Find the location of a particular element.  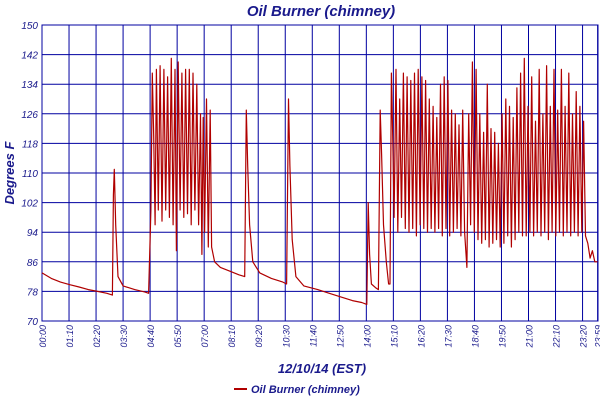

x-tick-label: 01:10 is located at coordinates (70, 336).